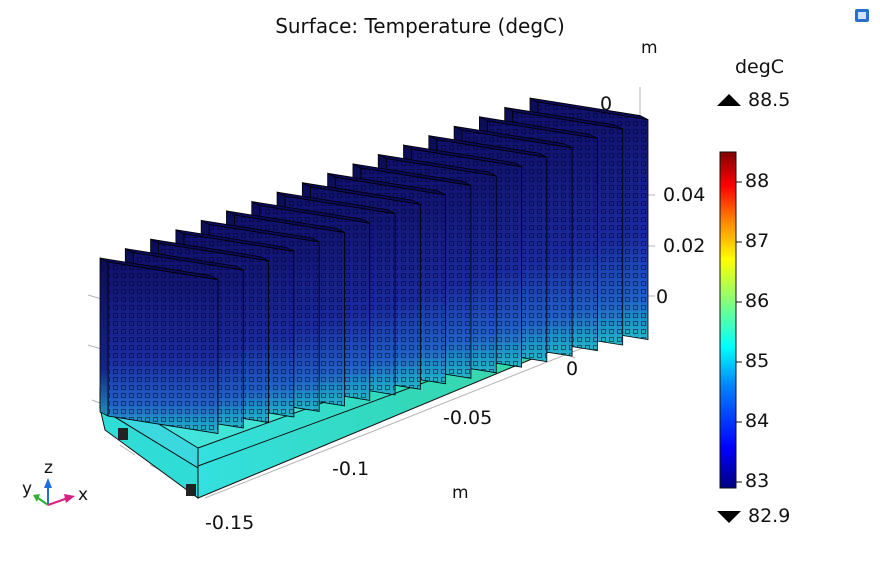 Image resolution: width=880 pixels, height=562 pixels. I want to click on z-tick-0: 0, so click(662, 297).